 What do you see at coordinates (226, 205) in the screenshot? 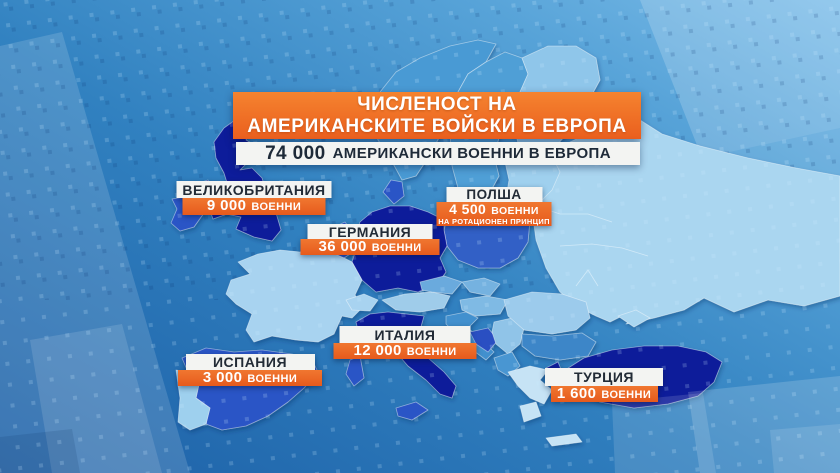
I see `troops-number: 9 000` at bounding box center [226, 205].